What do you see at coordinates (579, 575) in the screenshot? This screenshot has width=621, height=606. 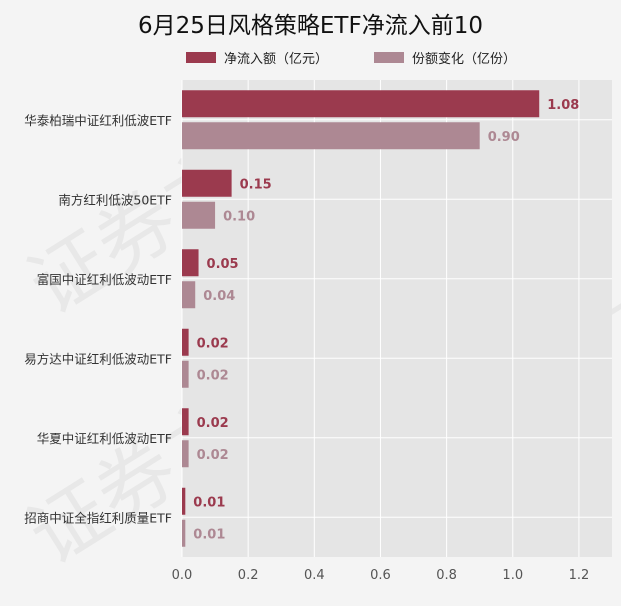 I see `x-tick-label: 1.2` at bounding box center [579, 575].